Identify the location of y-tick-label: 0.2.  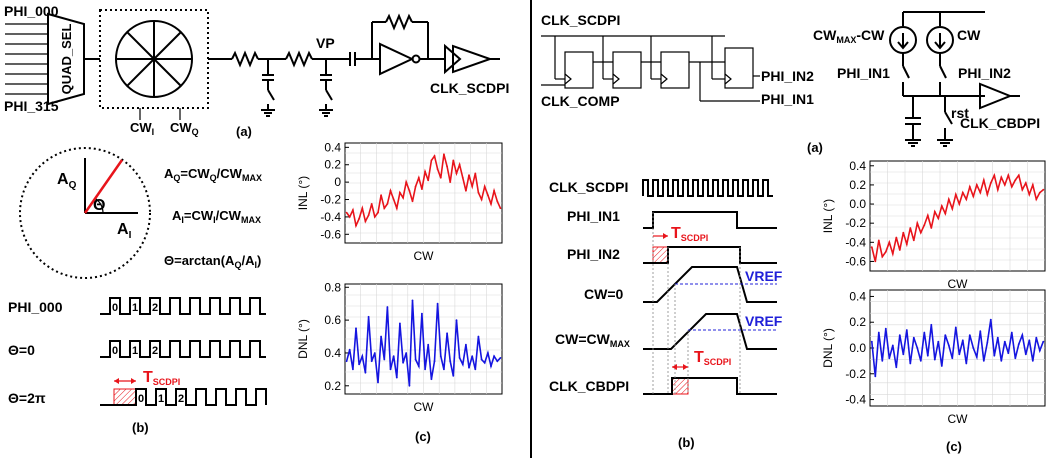
(857, 322).